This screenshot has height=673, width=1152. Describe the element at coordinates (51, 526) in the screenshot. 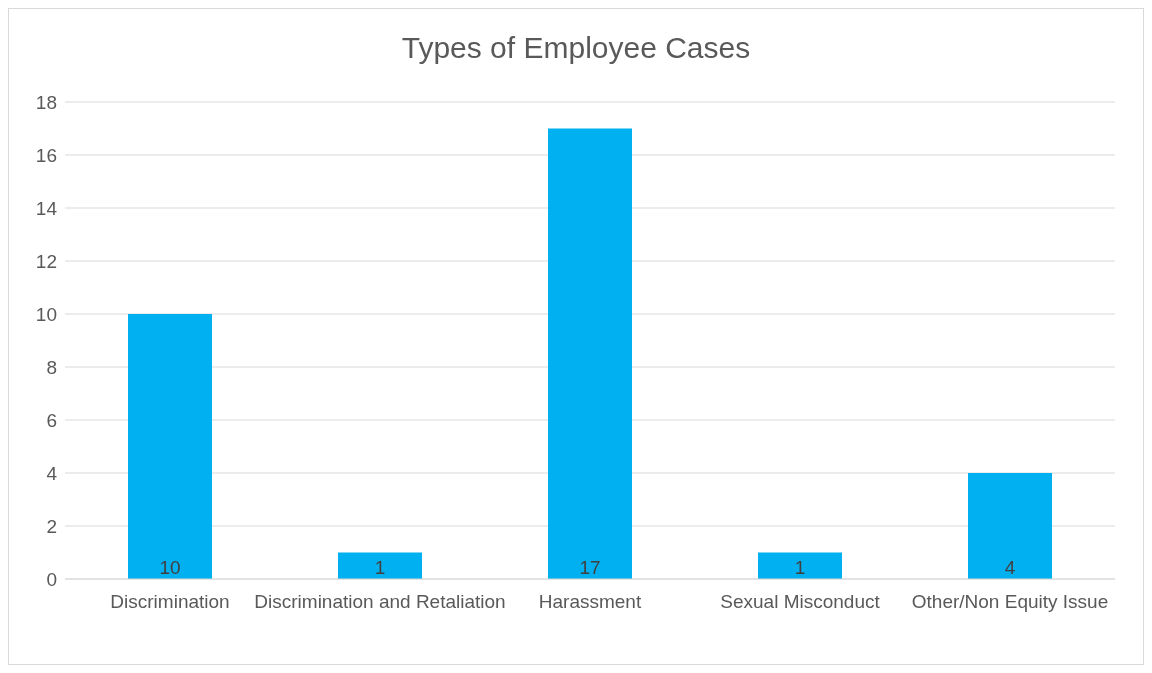

I see `y-tick-label: 2` at that location.